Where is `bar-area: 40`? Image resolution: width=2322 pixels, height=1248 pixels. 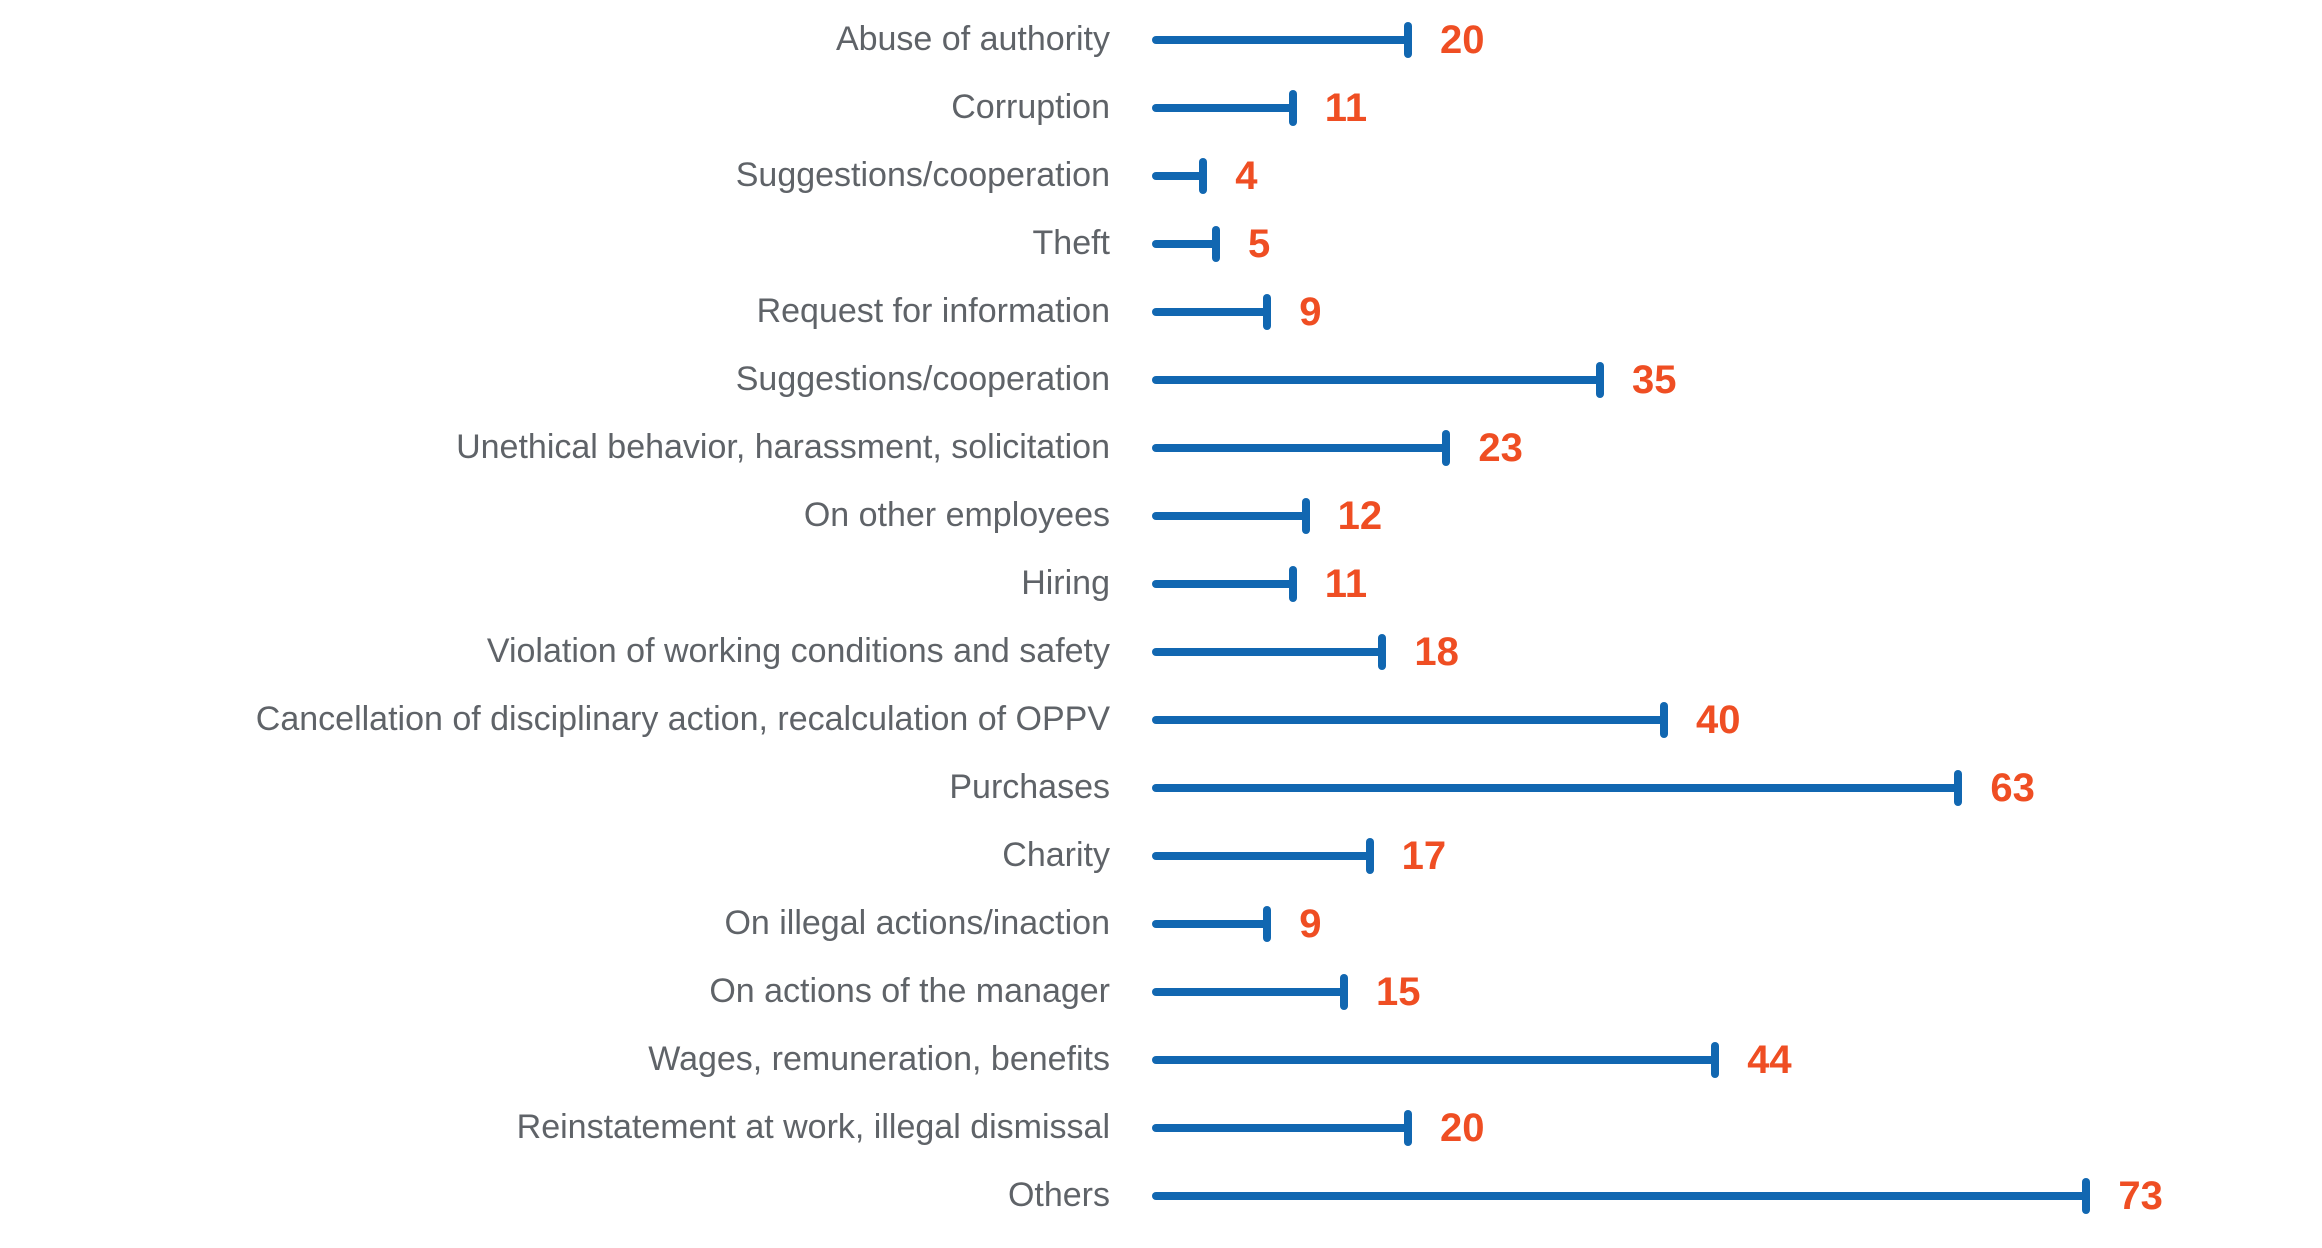 bar-area: 40 is located at coordinates (1446, 720).